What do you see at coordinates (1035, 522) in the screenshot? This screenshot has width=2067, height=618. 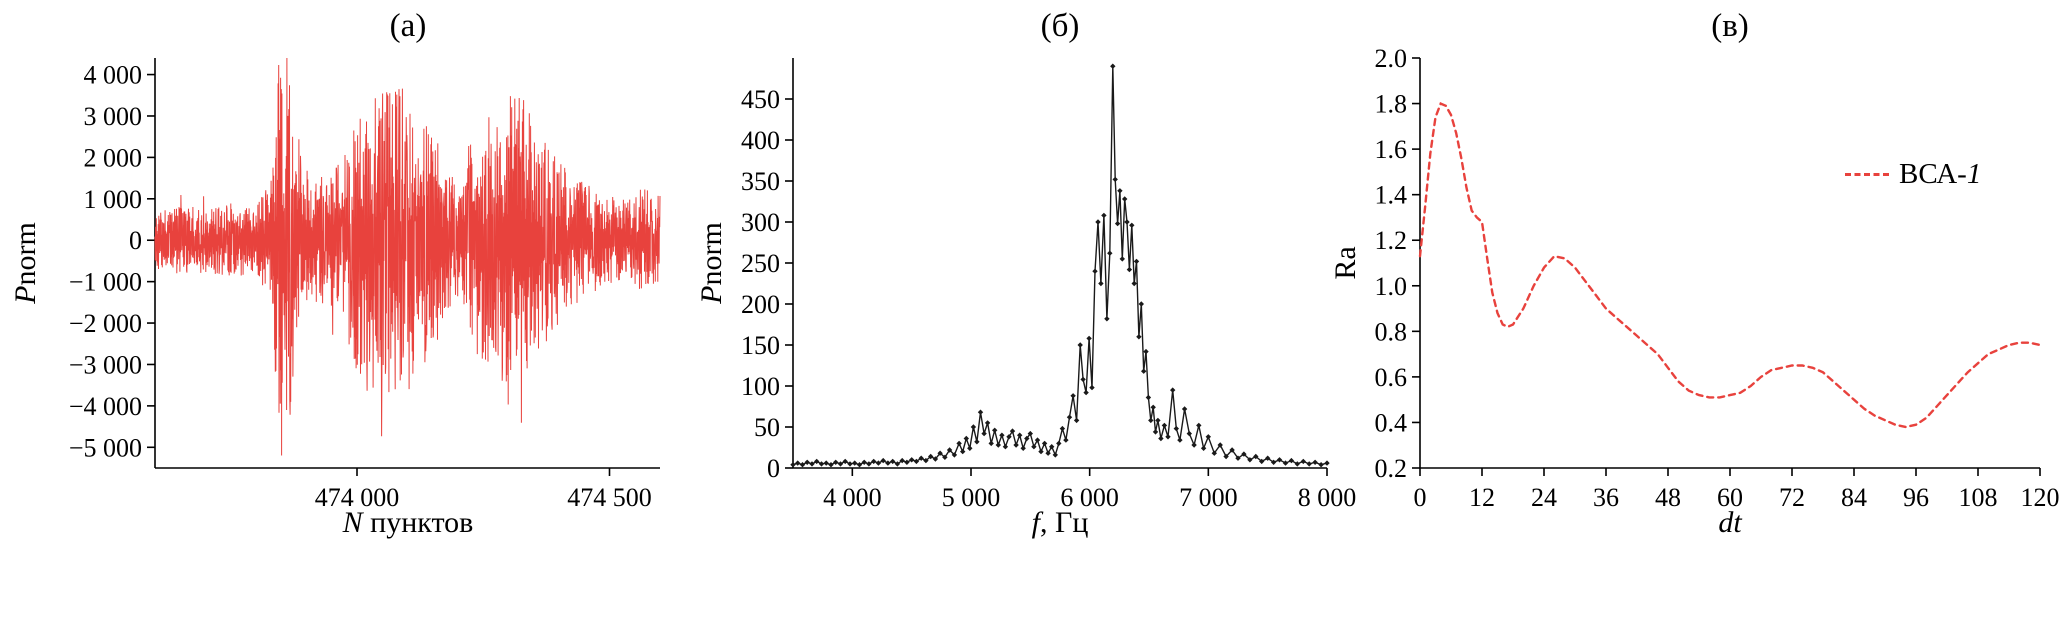 I see `panel-b-xlabel-italic: f` at bounding box center [1035, 522].